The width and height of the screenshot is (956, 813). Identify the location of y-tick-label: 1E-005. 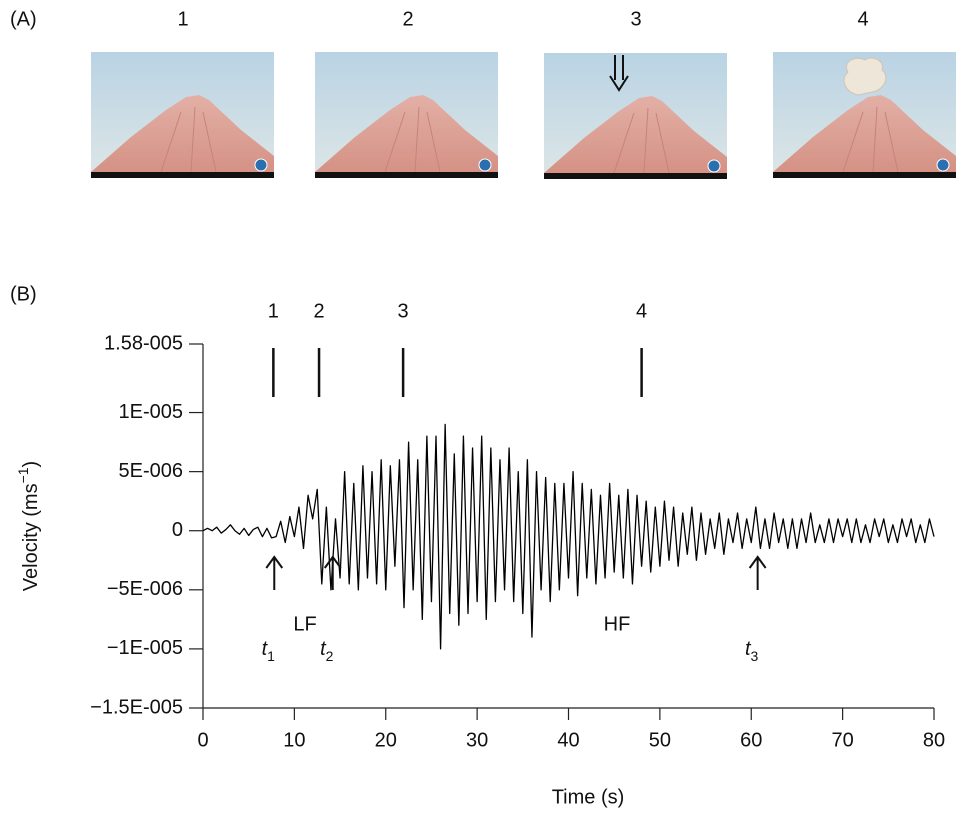
(151, 412).